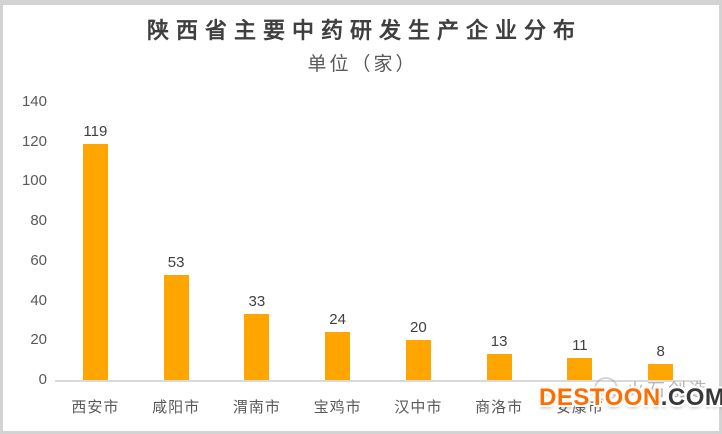  I want to click on destoon-watermark-suffix: .COM, so click(691, 397).